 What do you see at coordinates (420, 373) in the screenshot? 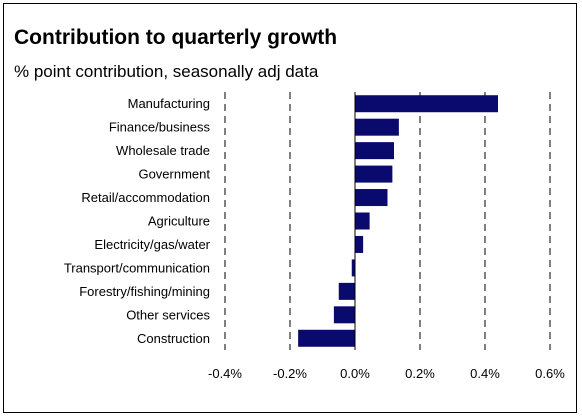
I see `x-tick-label: 0.2%` at bounding box center [420, 373].